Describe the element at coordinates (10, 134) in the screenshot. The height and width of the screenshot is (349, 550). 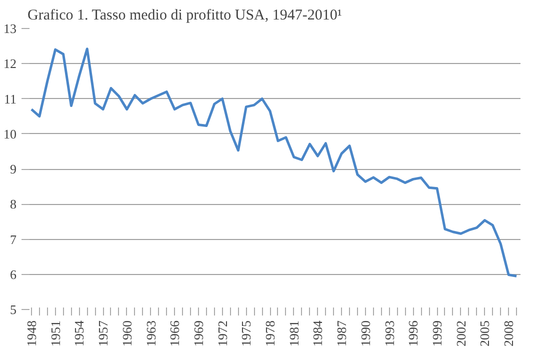
I see `y-tick-label: 10` at that location.